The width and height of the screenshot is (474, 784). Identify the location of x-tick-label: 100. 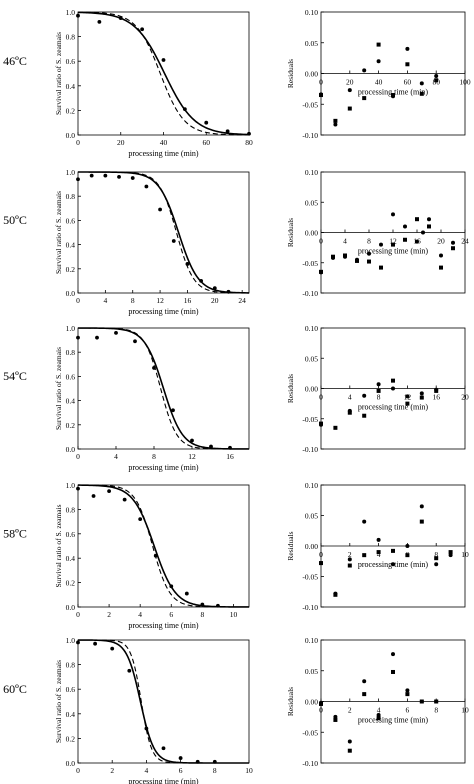
(465, 82).